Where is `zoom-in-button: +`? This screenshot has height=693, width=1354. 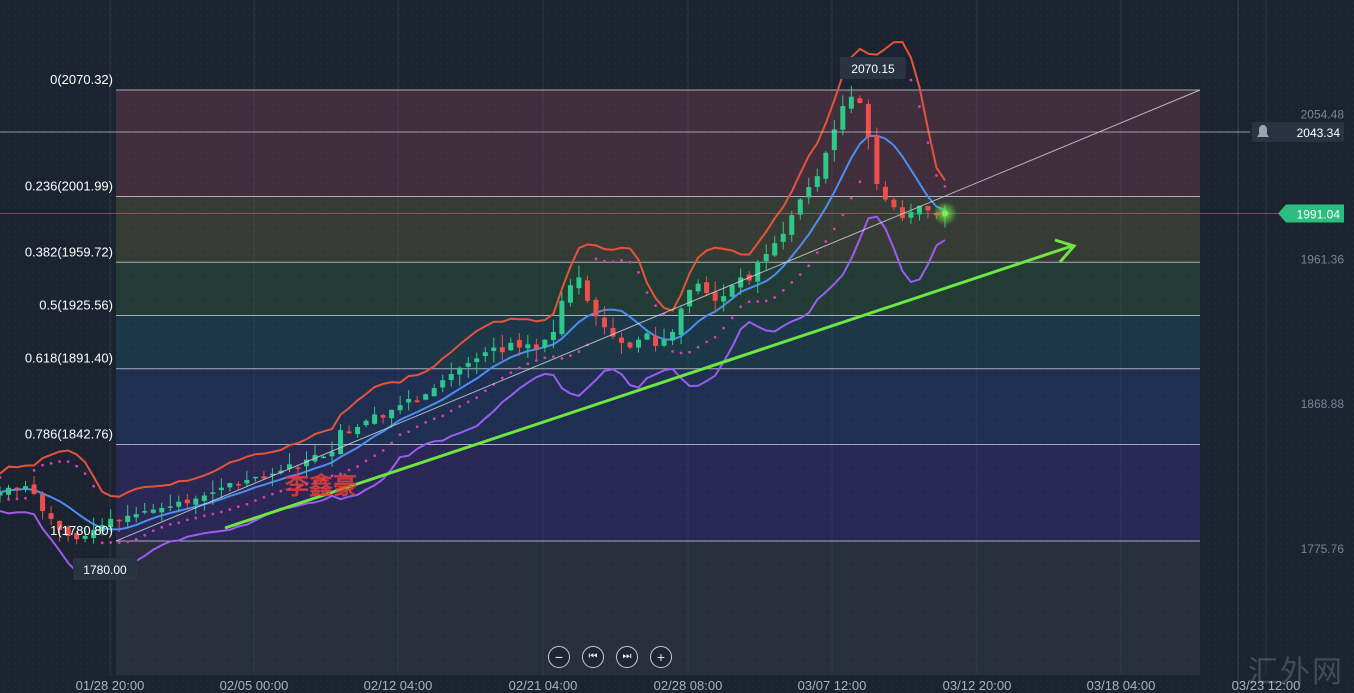
zoom-in-button: + is located at coordinates (661, 657).